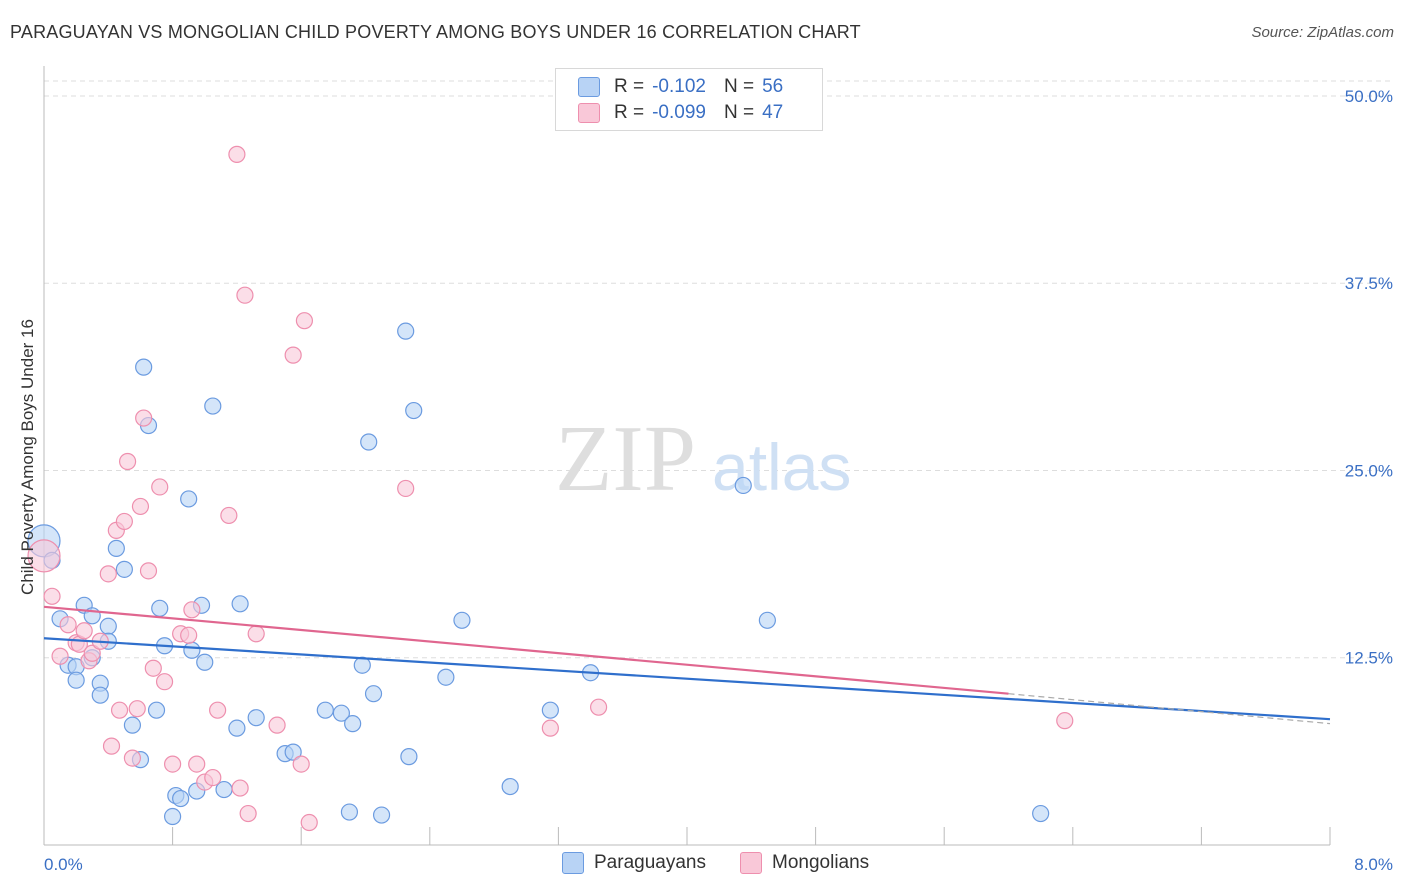 This screenshot has height=892, width=1406. I want to click on legend-r-label: R =, so click(629, 112).